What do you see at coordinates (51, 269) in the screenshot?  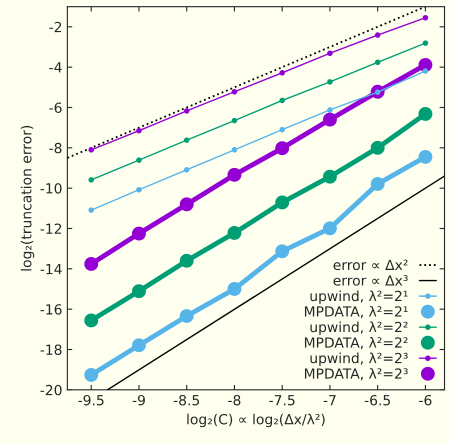 I see `y-tick-label: -14` at bounding box center [51, 269].